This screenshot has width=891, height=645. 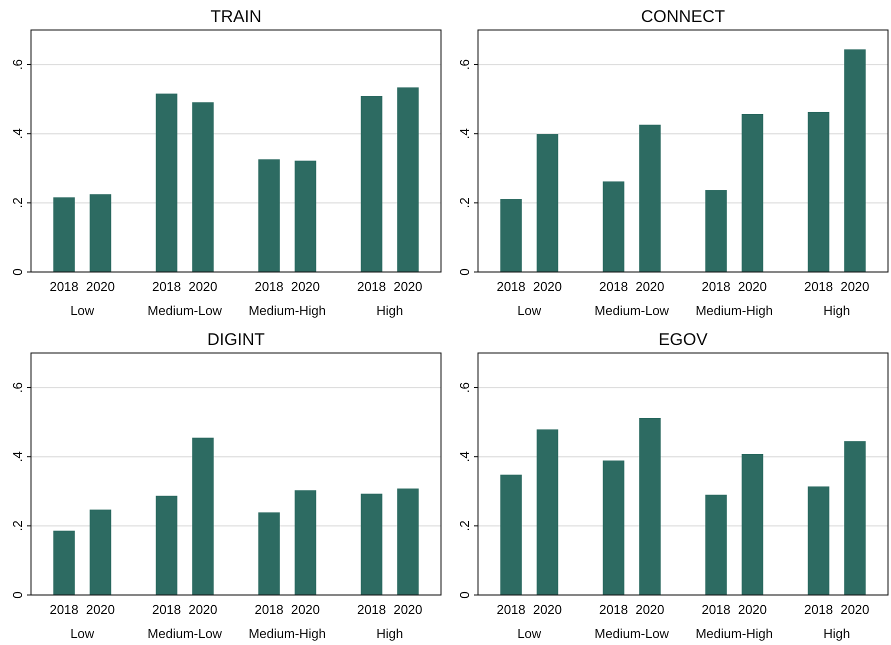 What do you see at coordinates (683, 339) in the screenshot?
I see `chart-title: EGOV` at bounding box center [683, 339].